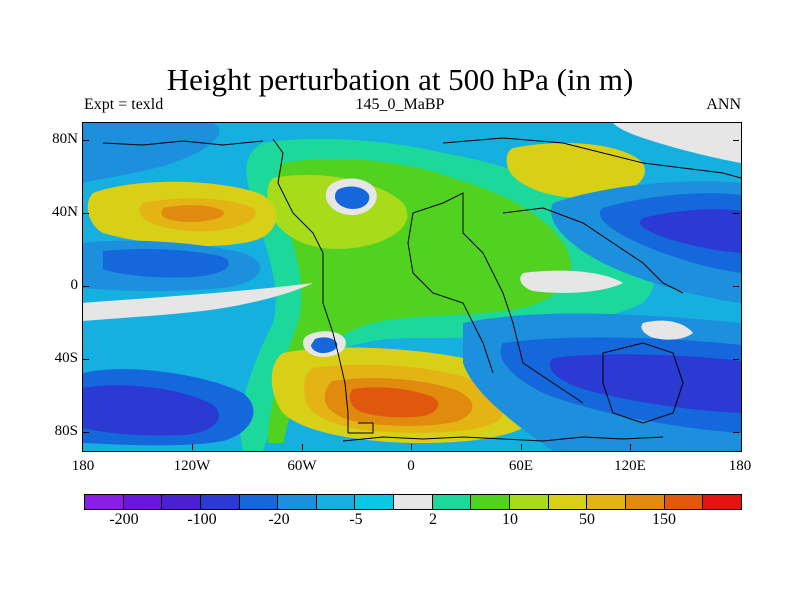 This screenshot has height=600, width=800. I want to click on x-label-180w: 180, so click(83, 466).